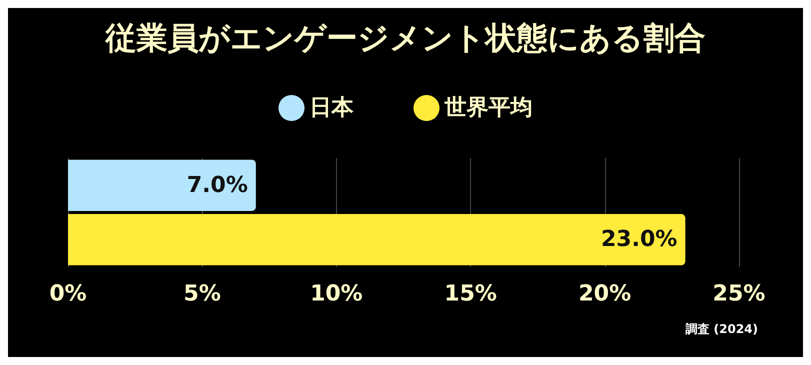  Describe the element at coordinates (605, 294) in the screenshot. I see `x-tick-label: 20%` at that location.